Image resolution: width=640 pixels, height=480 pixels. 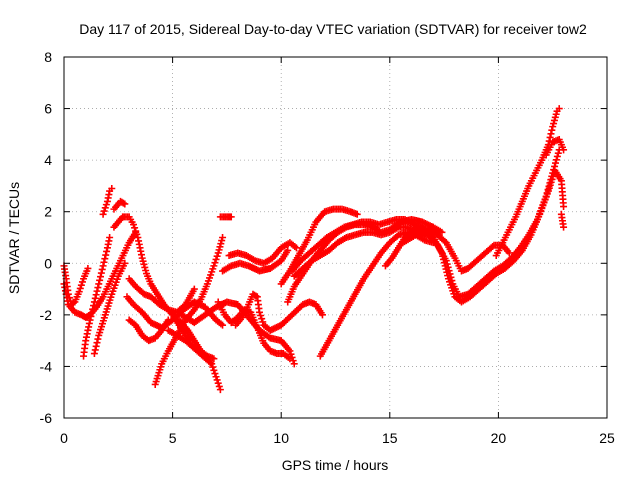 What do you see at coordinates (46, 315) in the screenshot?
I see `y-tick-label: -2` at bounding box center [46, 315].